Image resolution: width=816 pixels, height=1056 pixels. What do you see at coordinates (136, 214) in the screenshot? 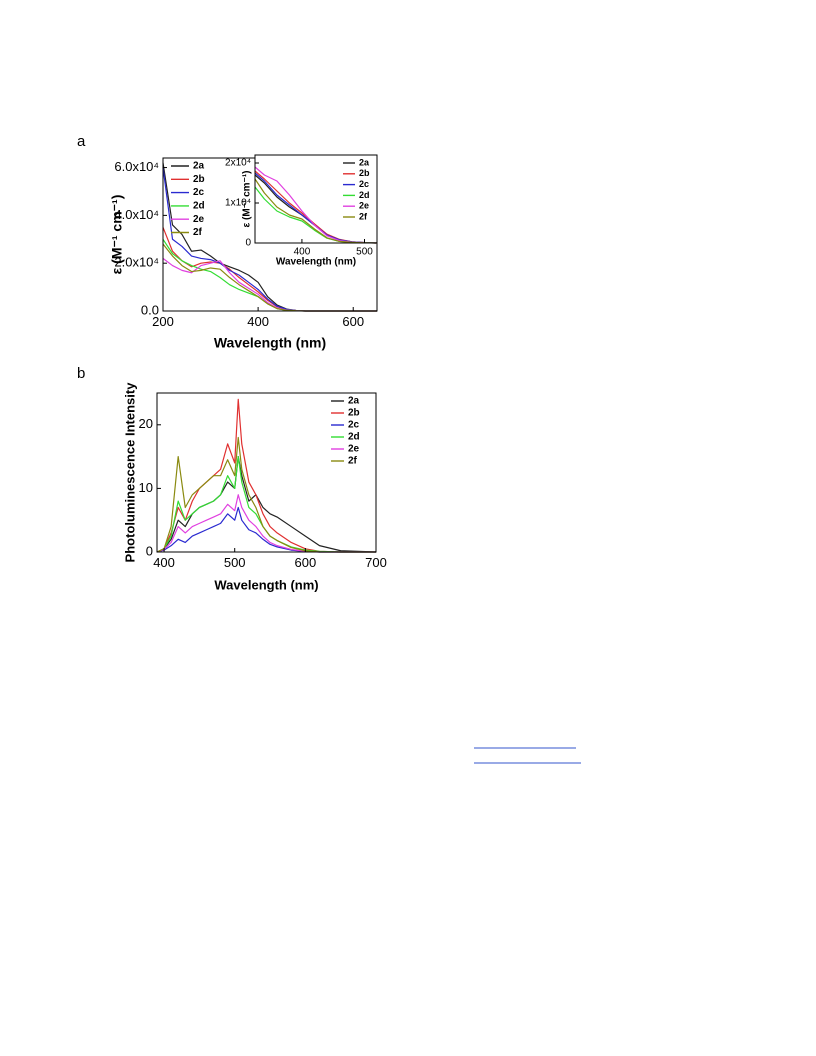
I see `y-tick-label: 4.0x10⁴` at bounding box center [136, 214].